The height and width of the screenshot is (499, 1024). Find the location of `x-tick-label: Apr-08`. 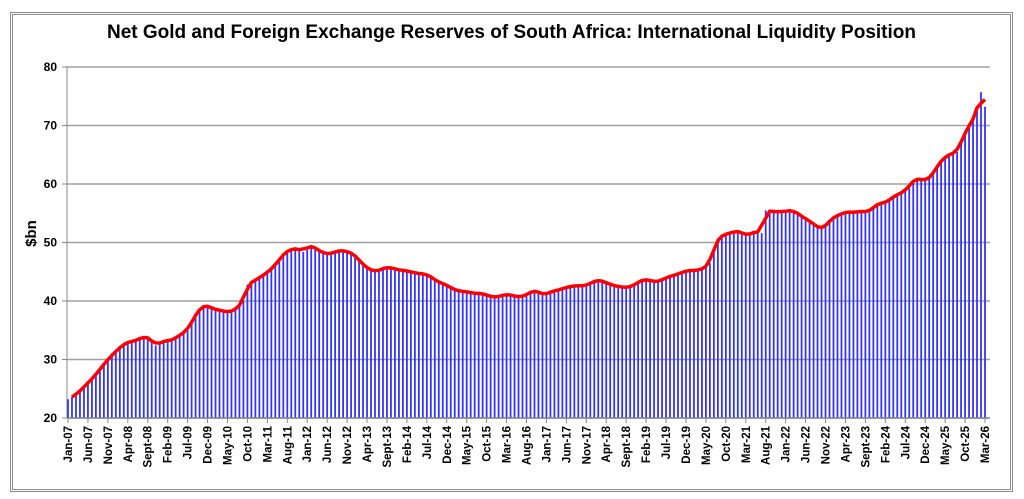

x-tick-label: Apr-08 is located at coordinates (129, 443).